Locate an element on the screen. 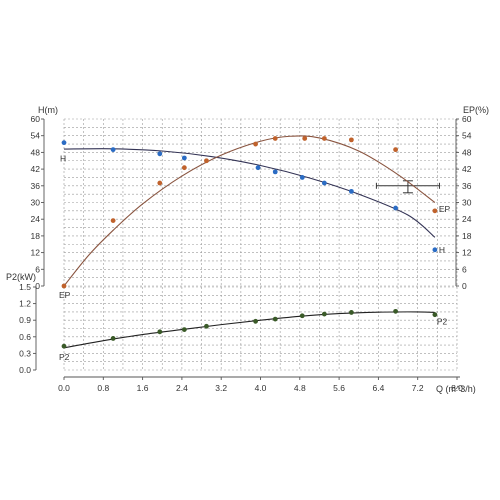  right-tick-label: 0 is located at coordinates (464, 286).